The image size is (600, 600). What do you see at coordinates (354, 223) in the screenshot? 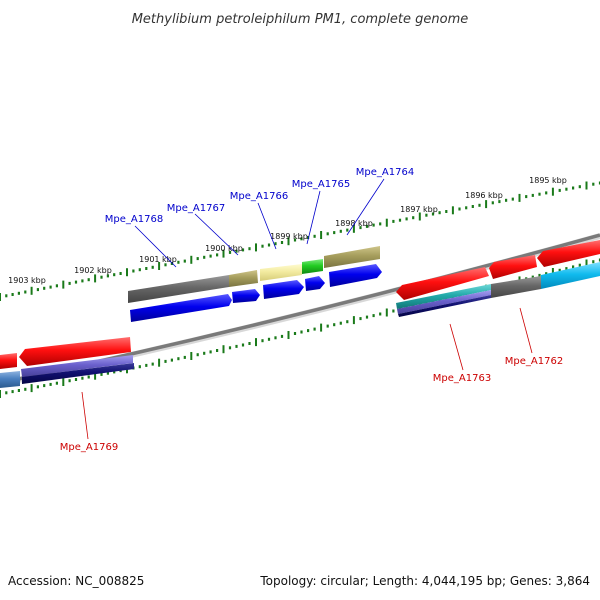
I see `tick-label-1898: 1898 kbp` at bounding box center [354, 223].